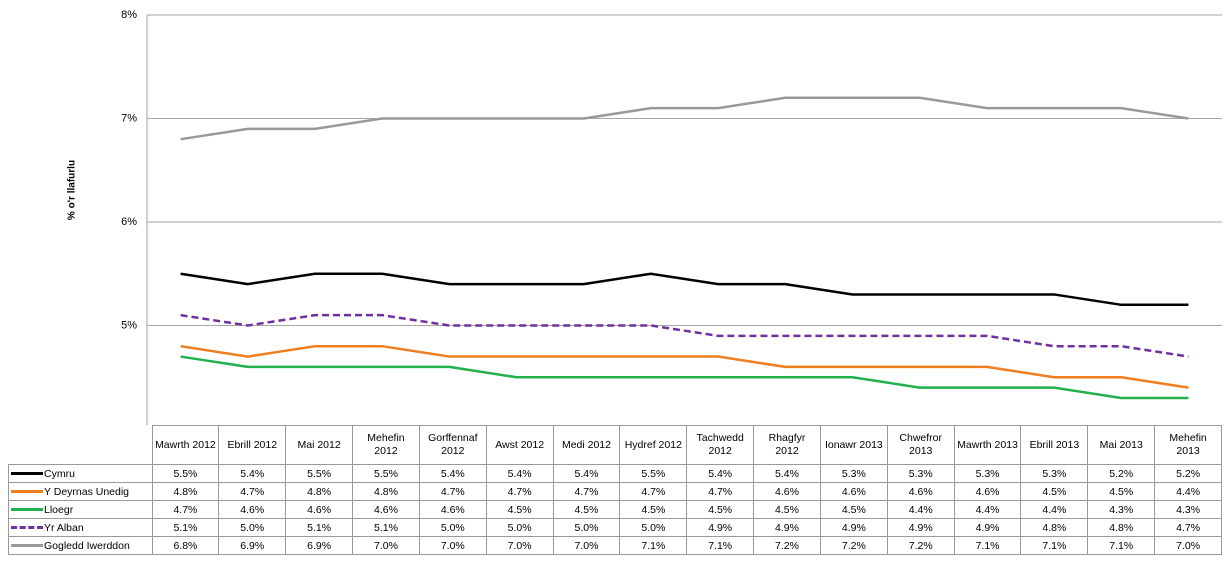  Describe the element at coordinates (1054, 445) in the screenshot. I see `x-tick-label: Ebrill 2013` at that location.